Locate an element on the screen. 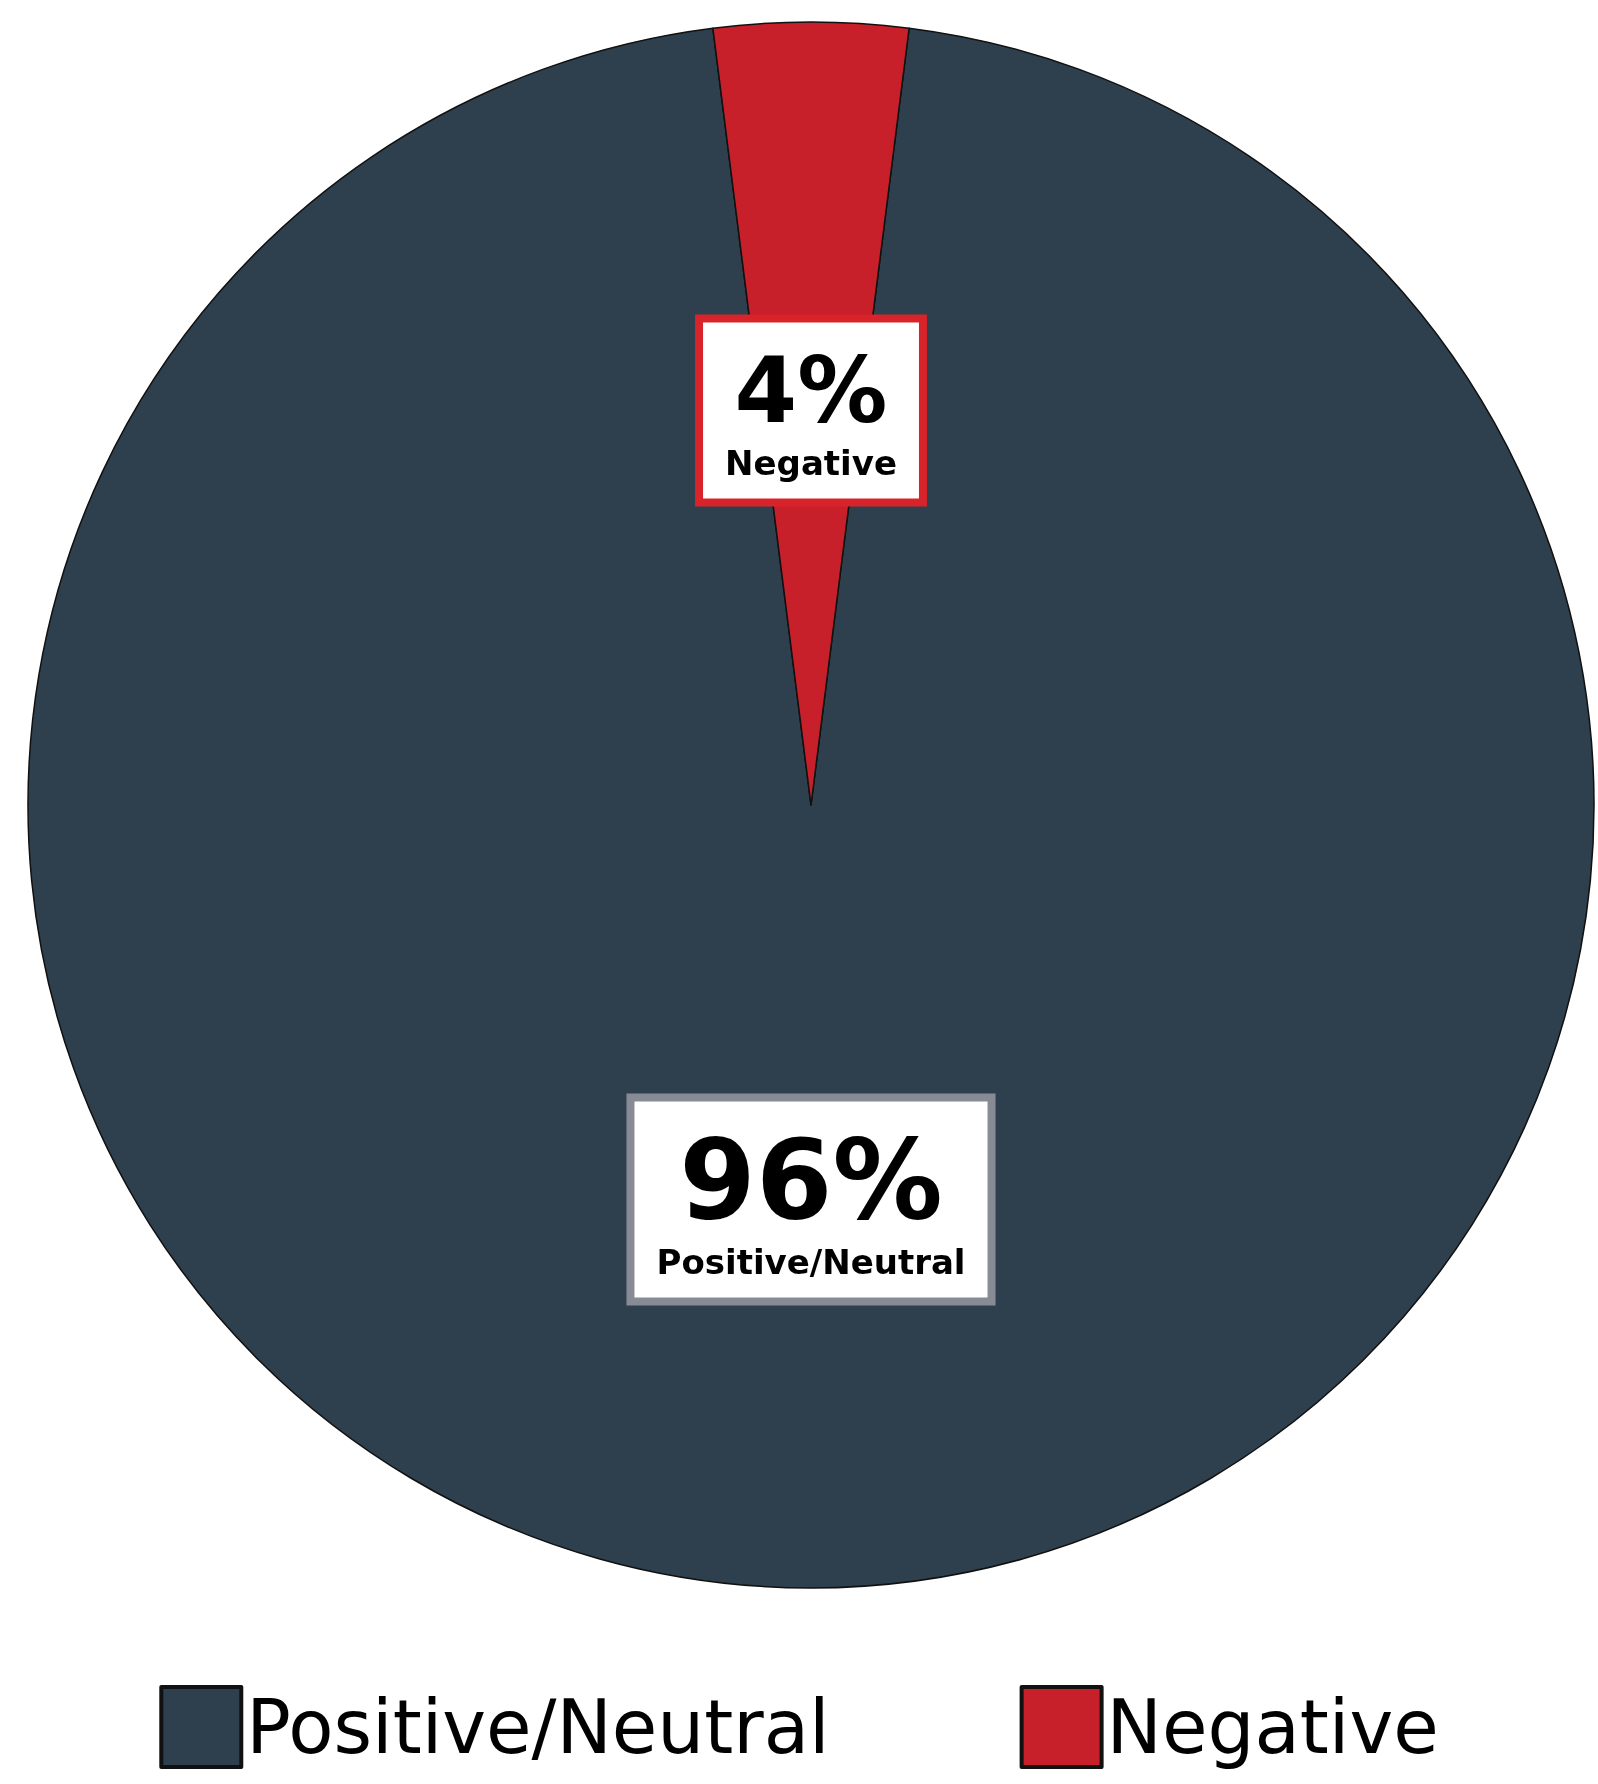 The height and width of the screenshot is (1784, 1598). slice-label: Negative is located at coordinates (811, 462).